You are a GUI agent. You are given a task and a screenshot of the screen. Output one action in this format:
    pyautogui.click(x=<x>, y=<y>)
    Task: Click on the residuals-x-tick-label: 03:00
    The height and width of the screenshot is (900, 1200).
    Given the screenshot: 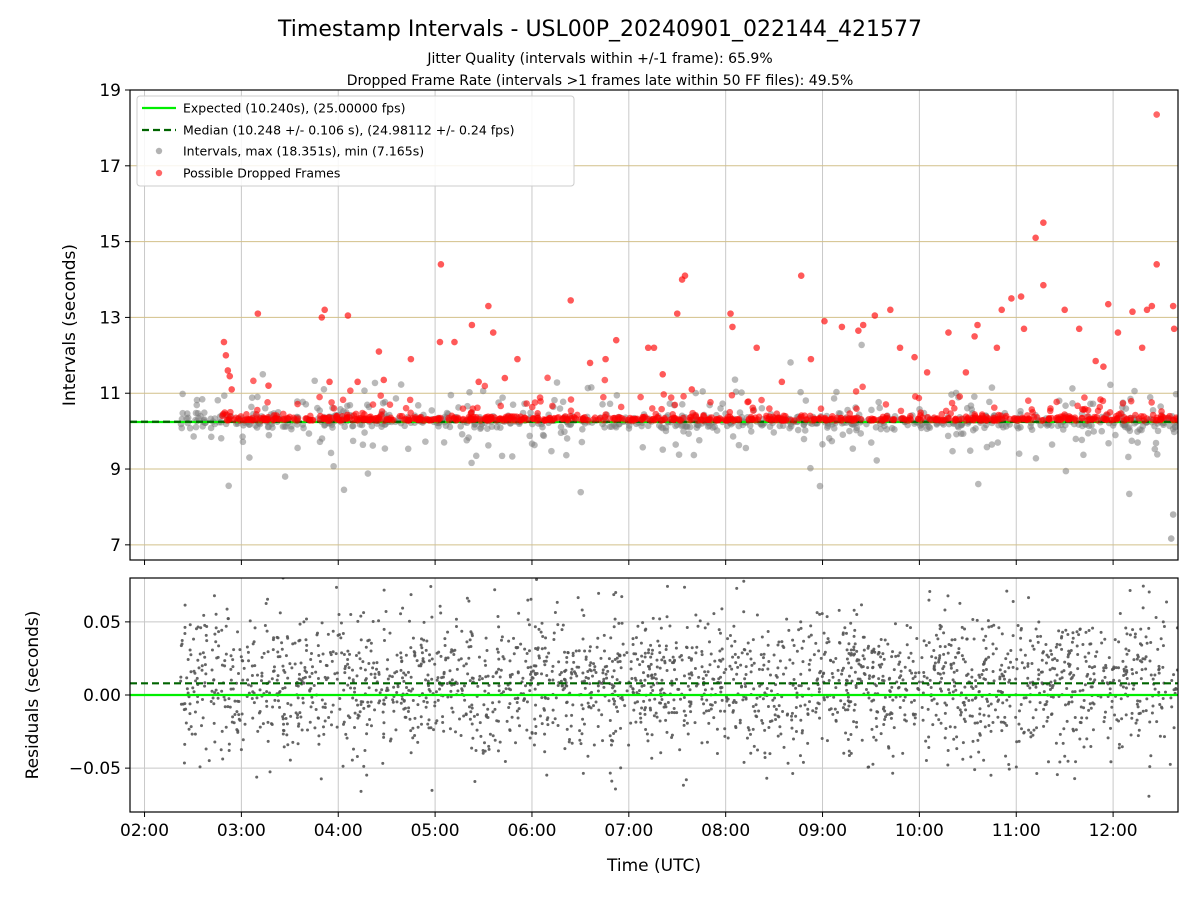 What is the action you would take?
    pyautogui.click(x=241, y=831)
    